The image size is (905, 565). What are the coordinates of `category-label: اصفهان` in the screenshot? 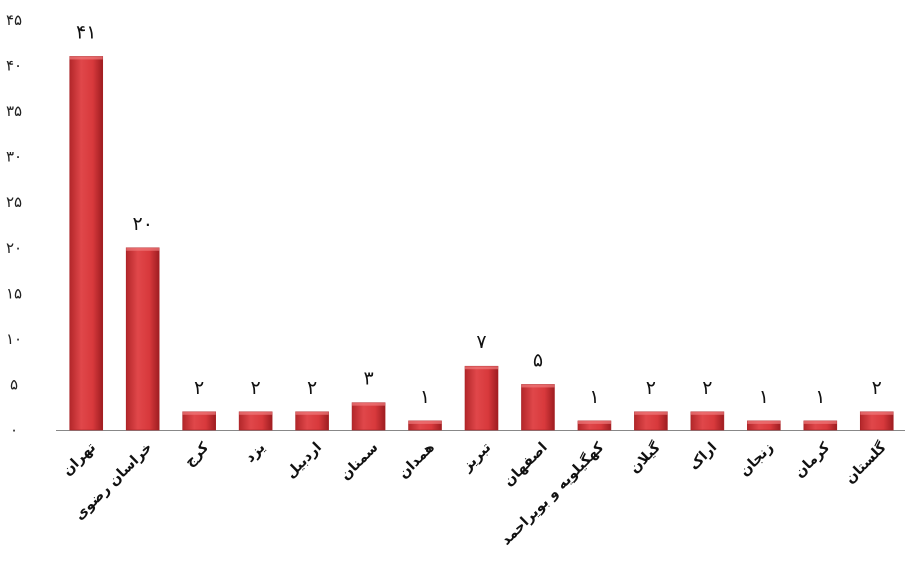 It's located at (526, 465).